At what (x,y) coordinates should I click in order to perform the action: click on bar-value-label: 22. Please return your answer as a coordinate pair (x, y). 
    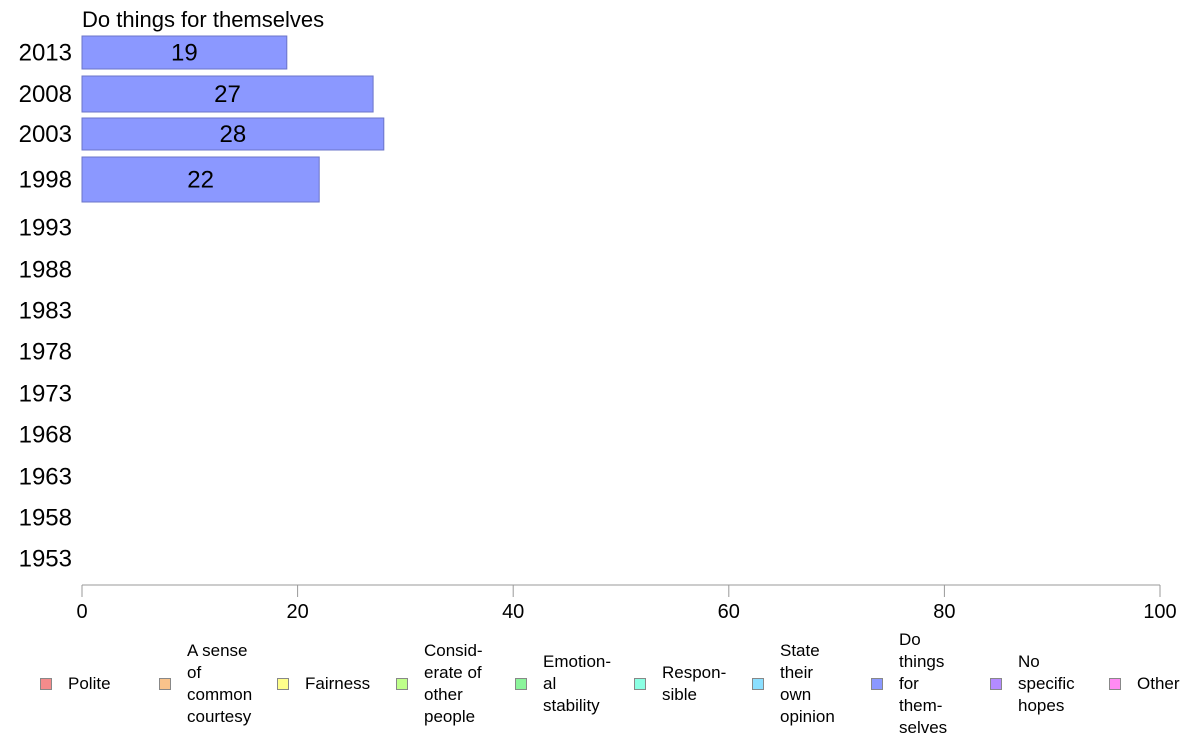
    Looking at the image, I should click on (200, 180).